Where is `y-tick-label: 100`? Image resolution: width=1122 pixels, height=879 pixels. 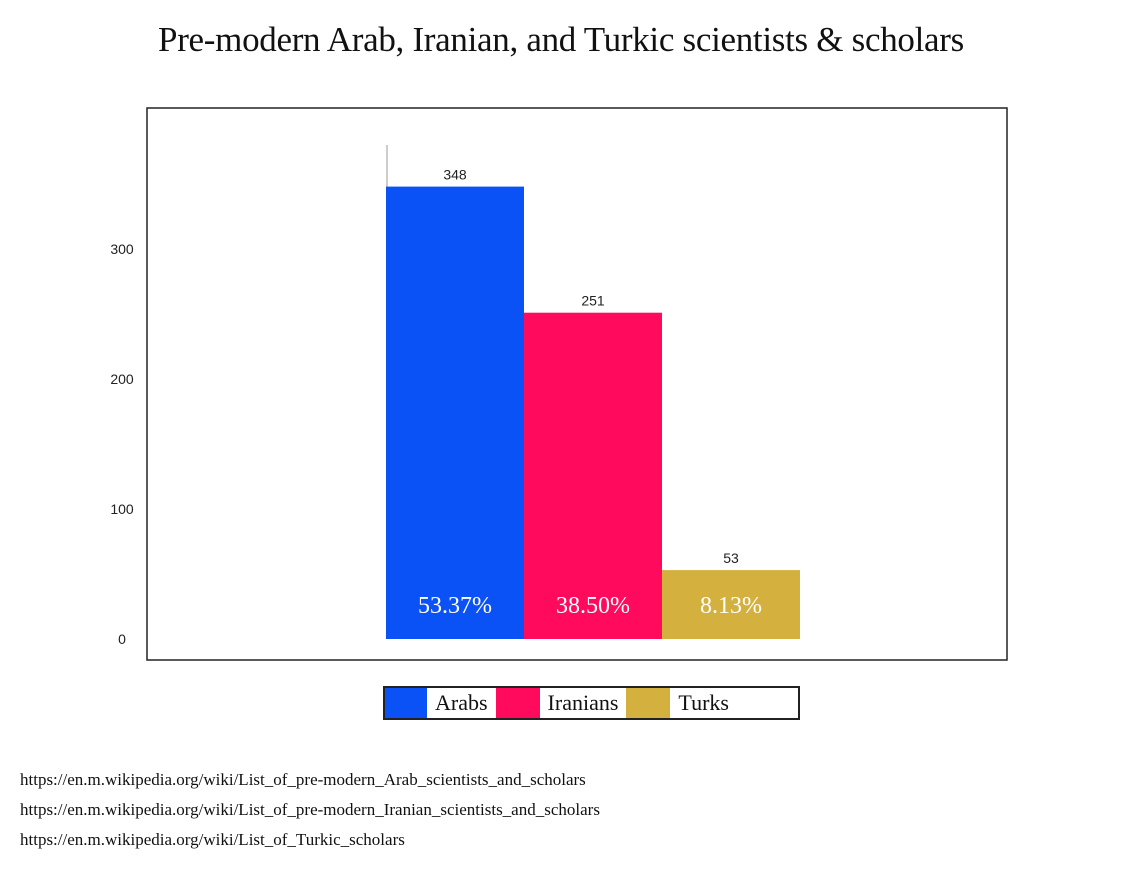
y-tick-label: 100 is located at coordinates (122, 509).